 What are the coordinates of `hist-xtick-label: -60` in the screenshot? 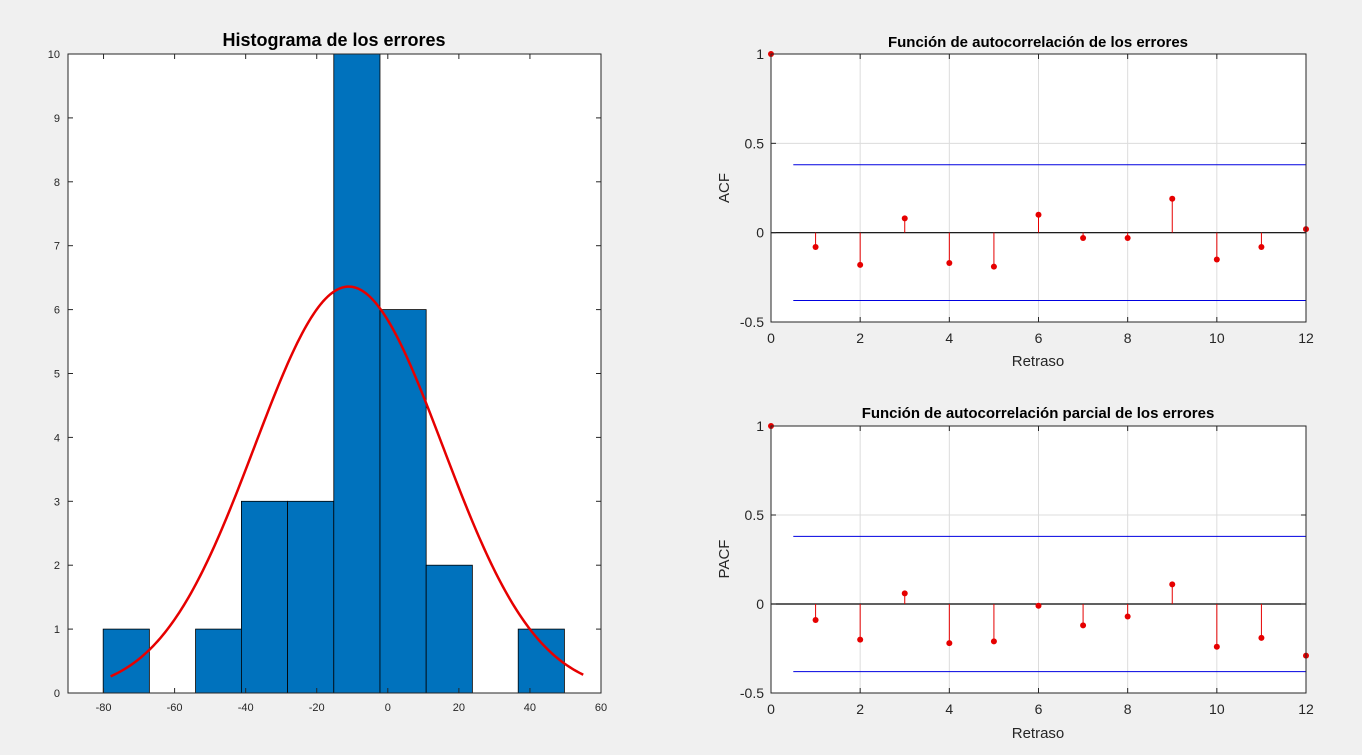 It's located at (175, 708).